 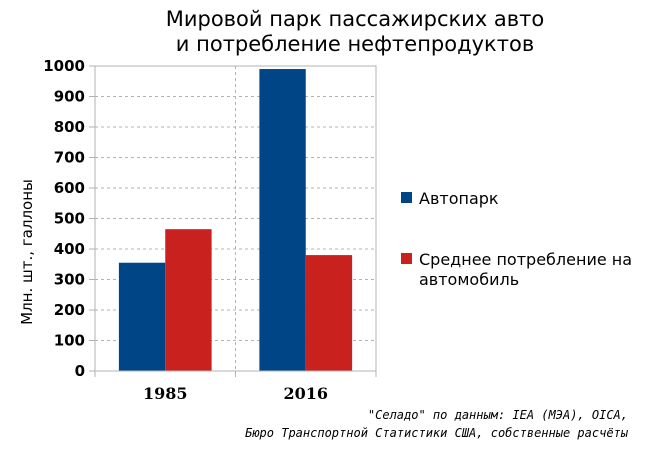 What do you see at coordinates (27, 252) in the screenshot?
I see `y-axis-title: Млн. шт., галлоны` at bounding box center [27, 252].